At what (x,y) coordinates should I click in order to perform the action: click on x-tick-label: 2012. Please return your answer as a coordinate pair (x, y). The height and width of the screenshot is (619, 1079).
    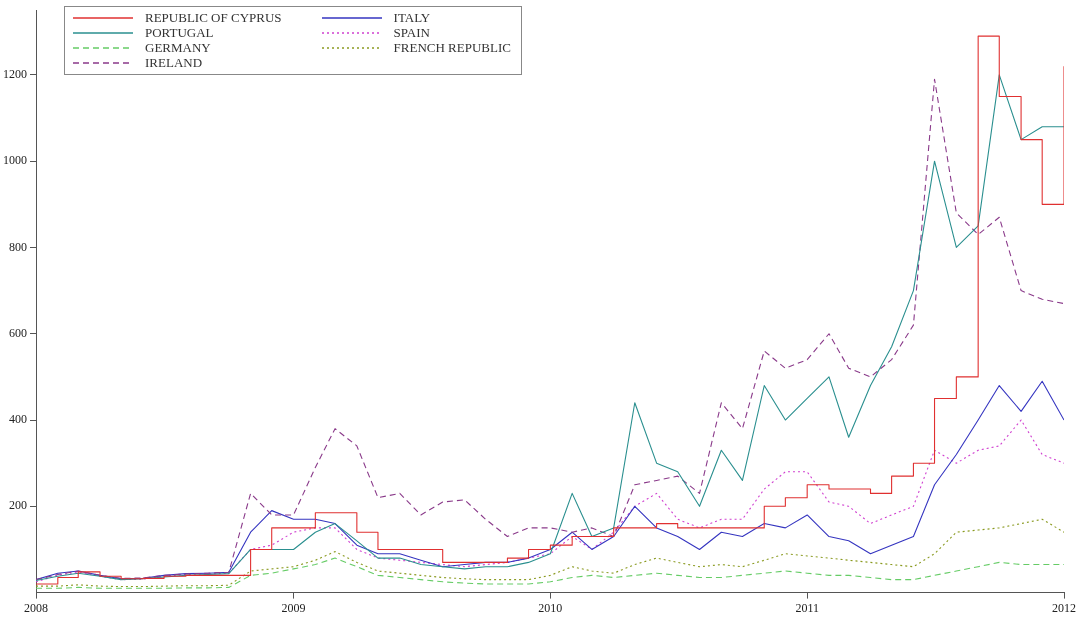
    Looking at the image, I should click on (1064, 607).